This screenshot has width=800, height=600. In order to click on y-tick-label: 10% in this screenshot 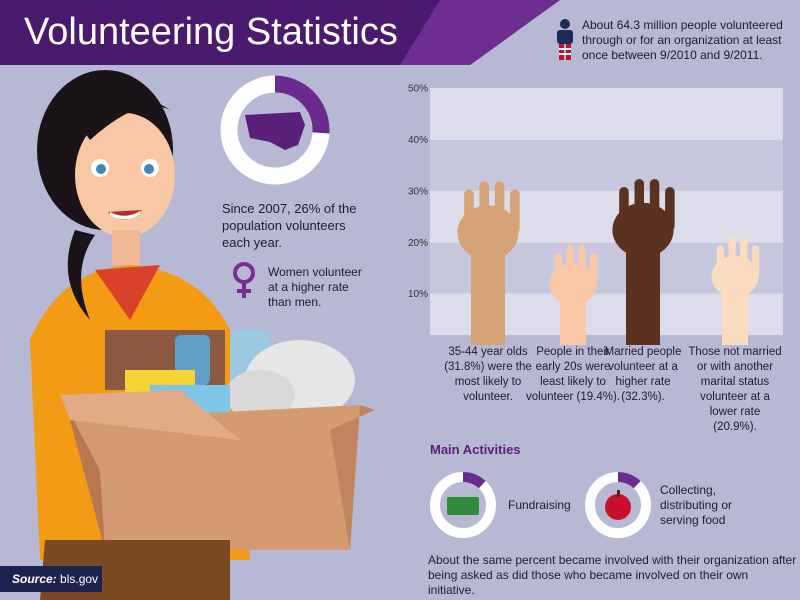, I will do `click(418, 294)`.